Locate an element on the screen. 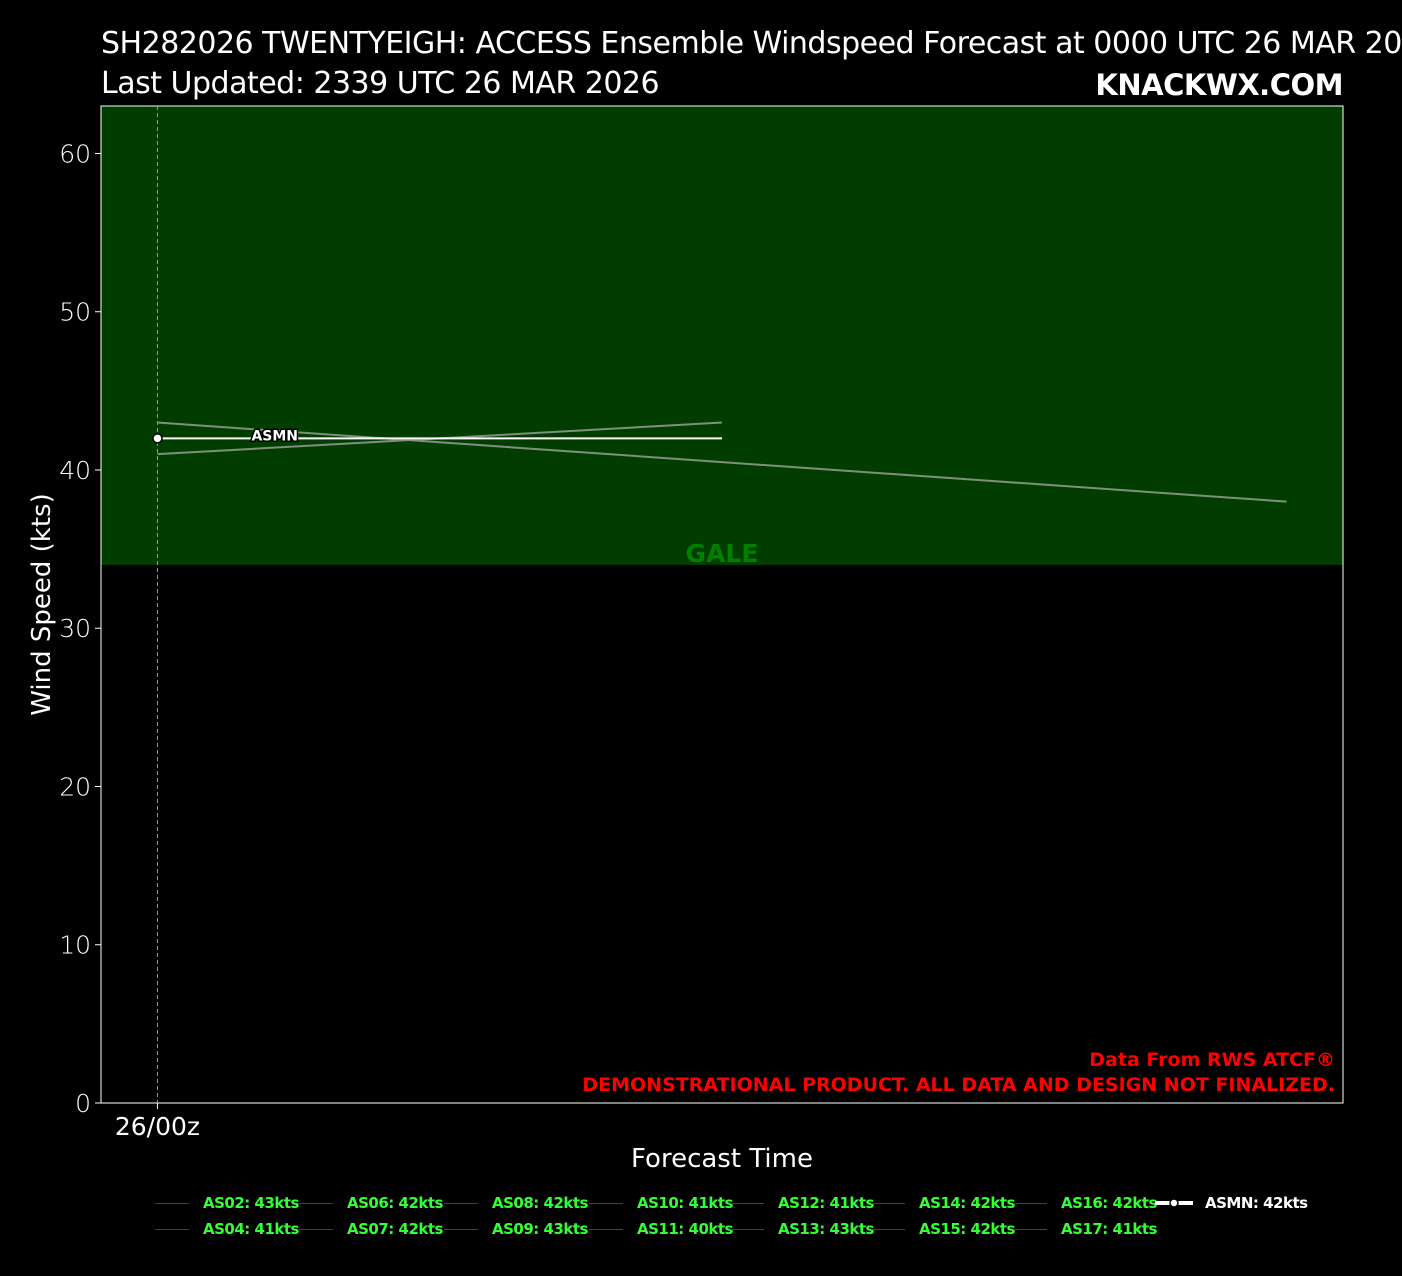 This screenshot has height=1276, width=1402. mean-series-label: ASMN is located at coordinates (274, 436).